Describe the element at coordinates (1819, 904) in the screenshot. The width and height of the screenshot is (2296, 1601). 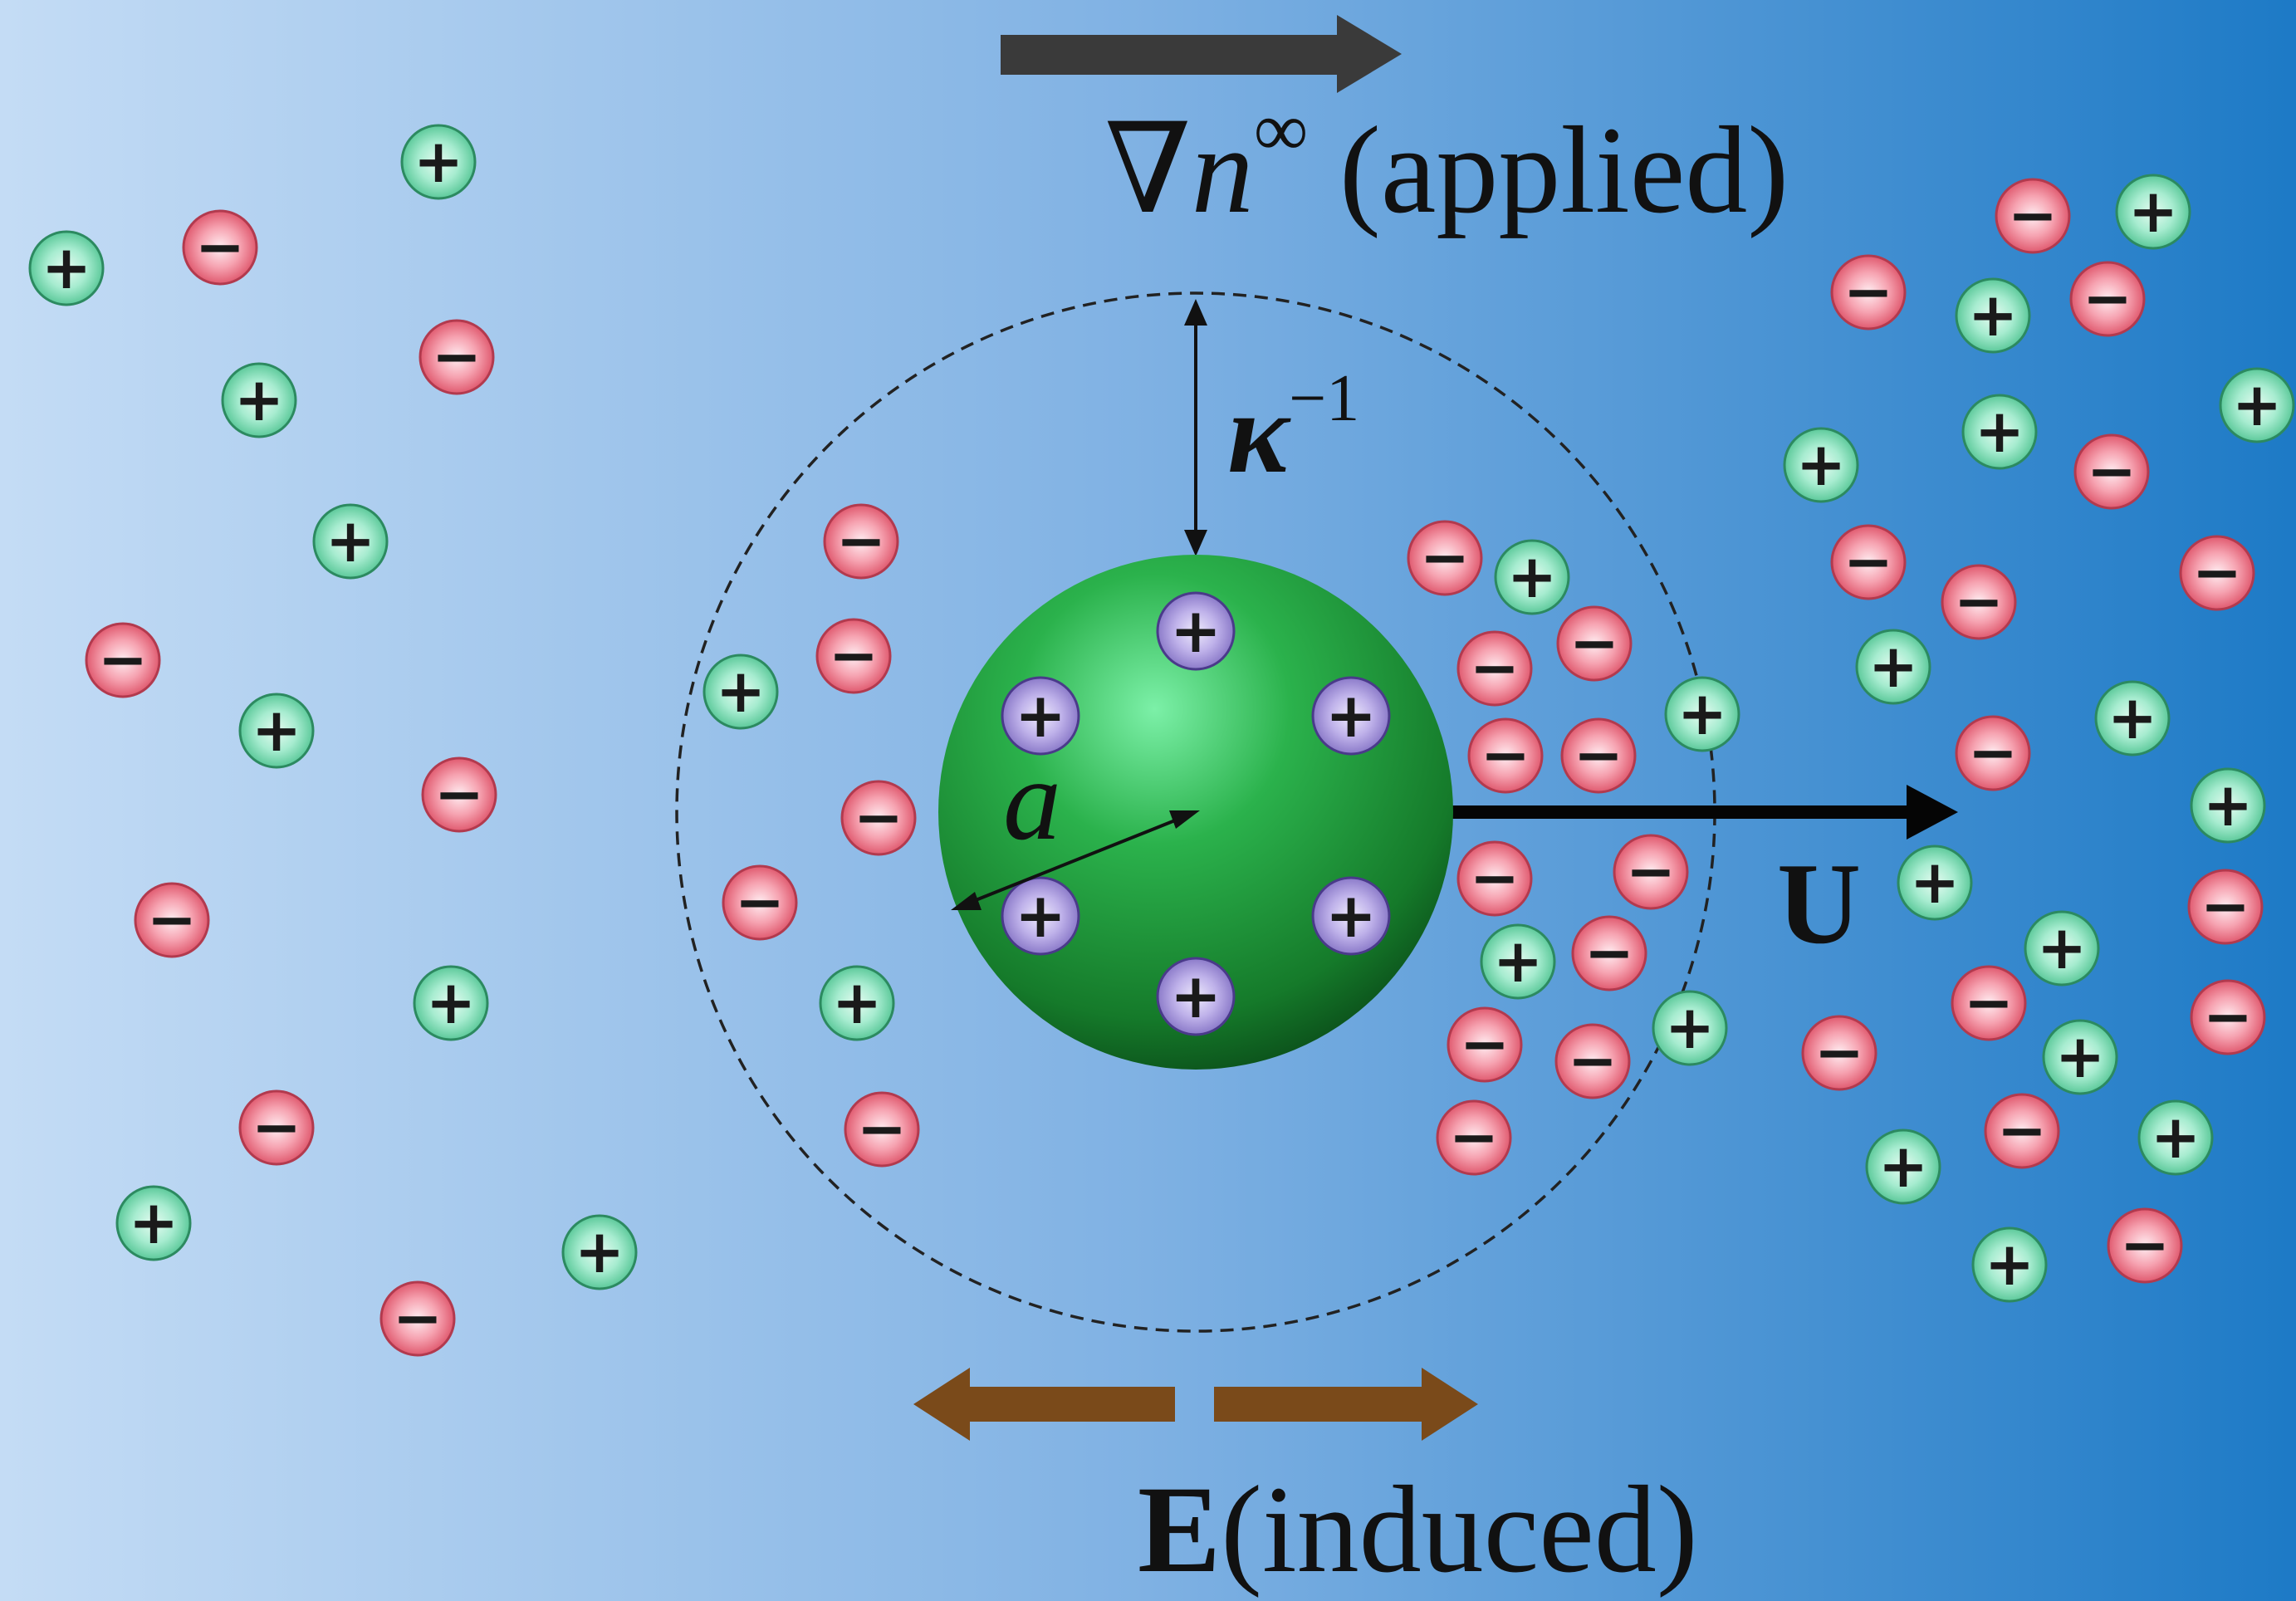
I see `velocity-label: U` at that location.